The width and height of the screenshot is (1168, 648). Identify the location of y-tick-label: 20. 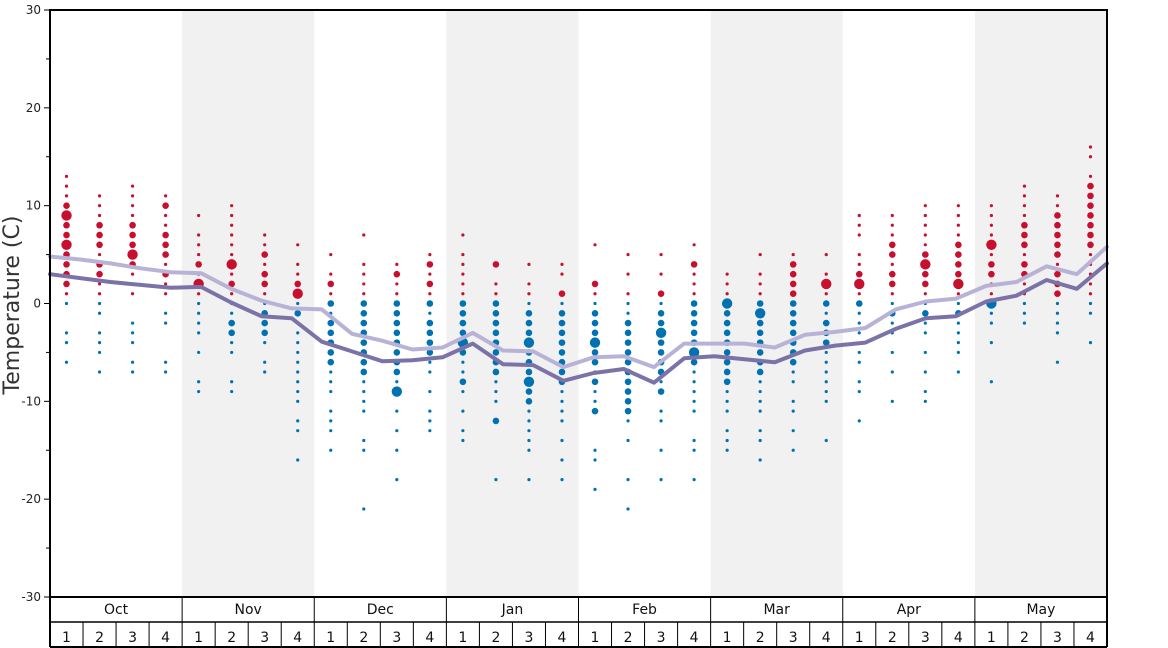
(33, 108).